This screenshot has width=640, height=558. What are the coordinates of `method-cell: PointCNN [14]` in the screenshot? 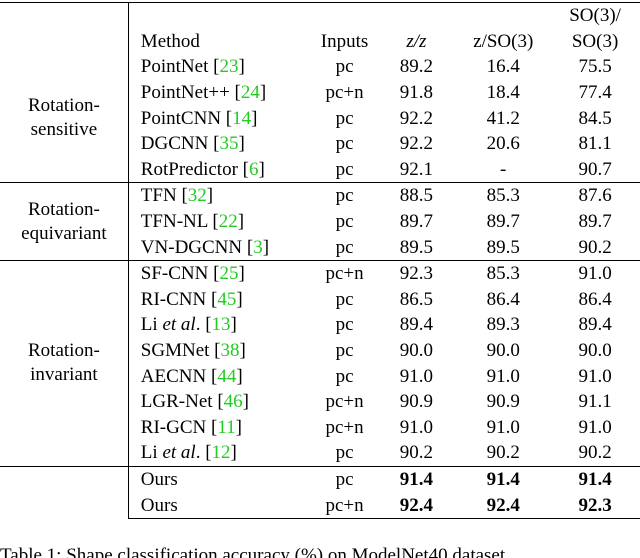 It's located at (220, 118).